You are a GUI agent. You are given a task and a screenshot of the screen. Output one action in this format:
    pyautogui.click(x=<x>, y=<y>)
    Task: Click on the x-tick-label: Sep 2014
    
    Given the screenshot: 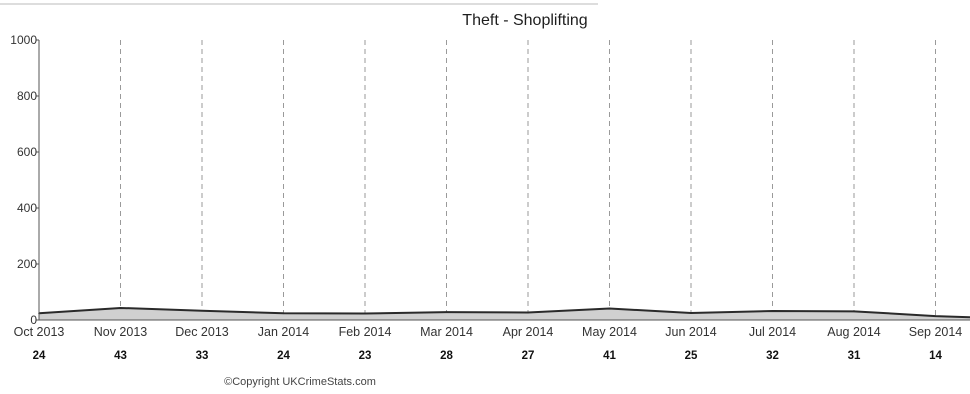 What is the action you would take?
    pyautogui.click(x=936, y=332)
    